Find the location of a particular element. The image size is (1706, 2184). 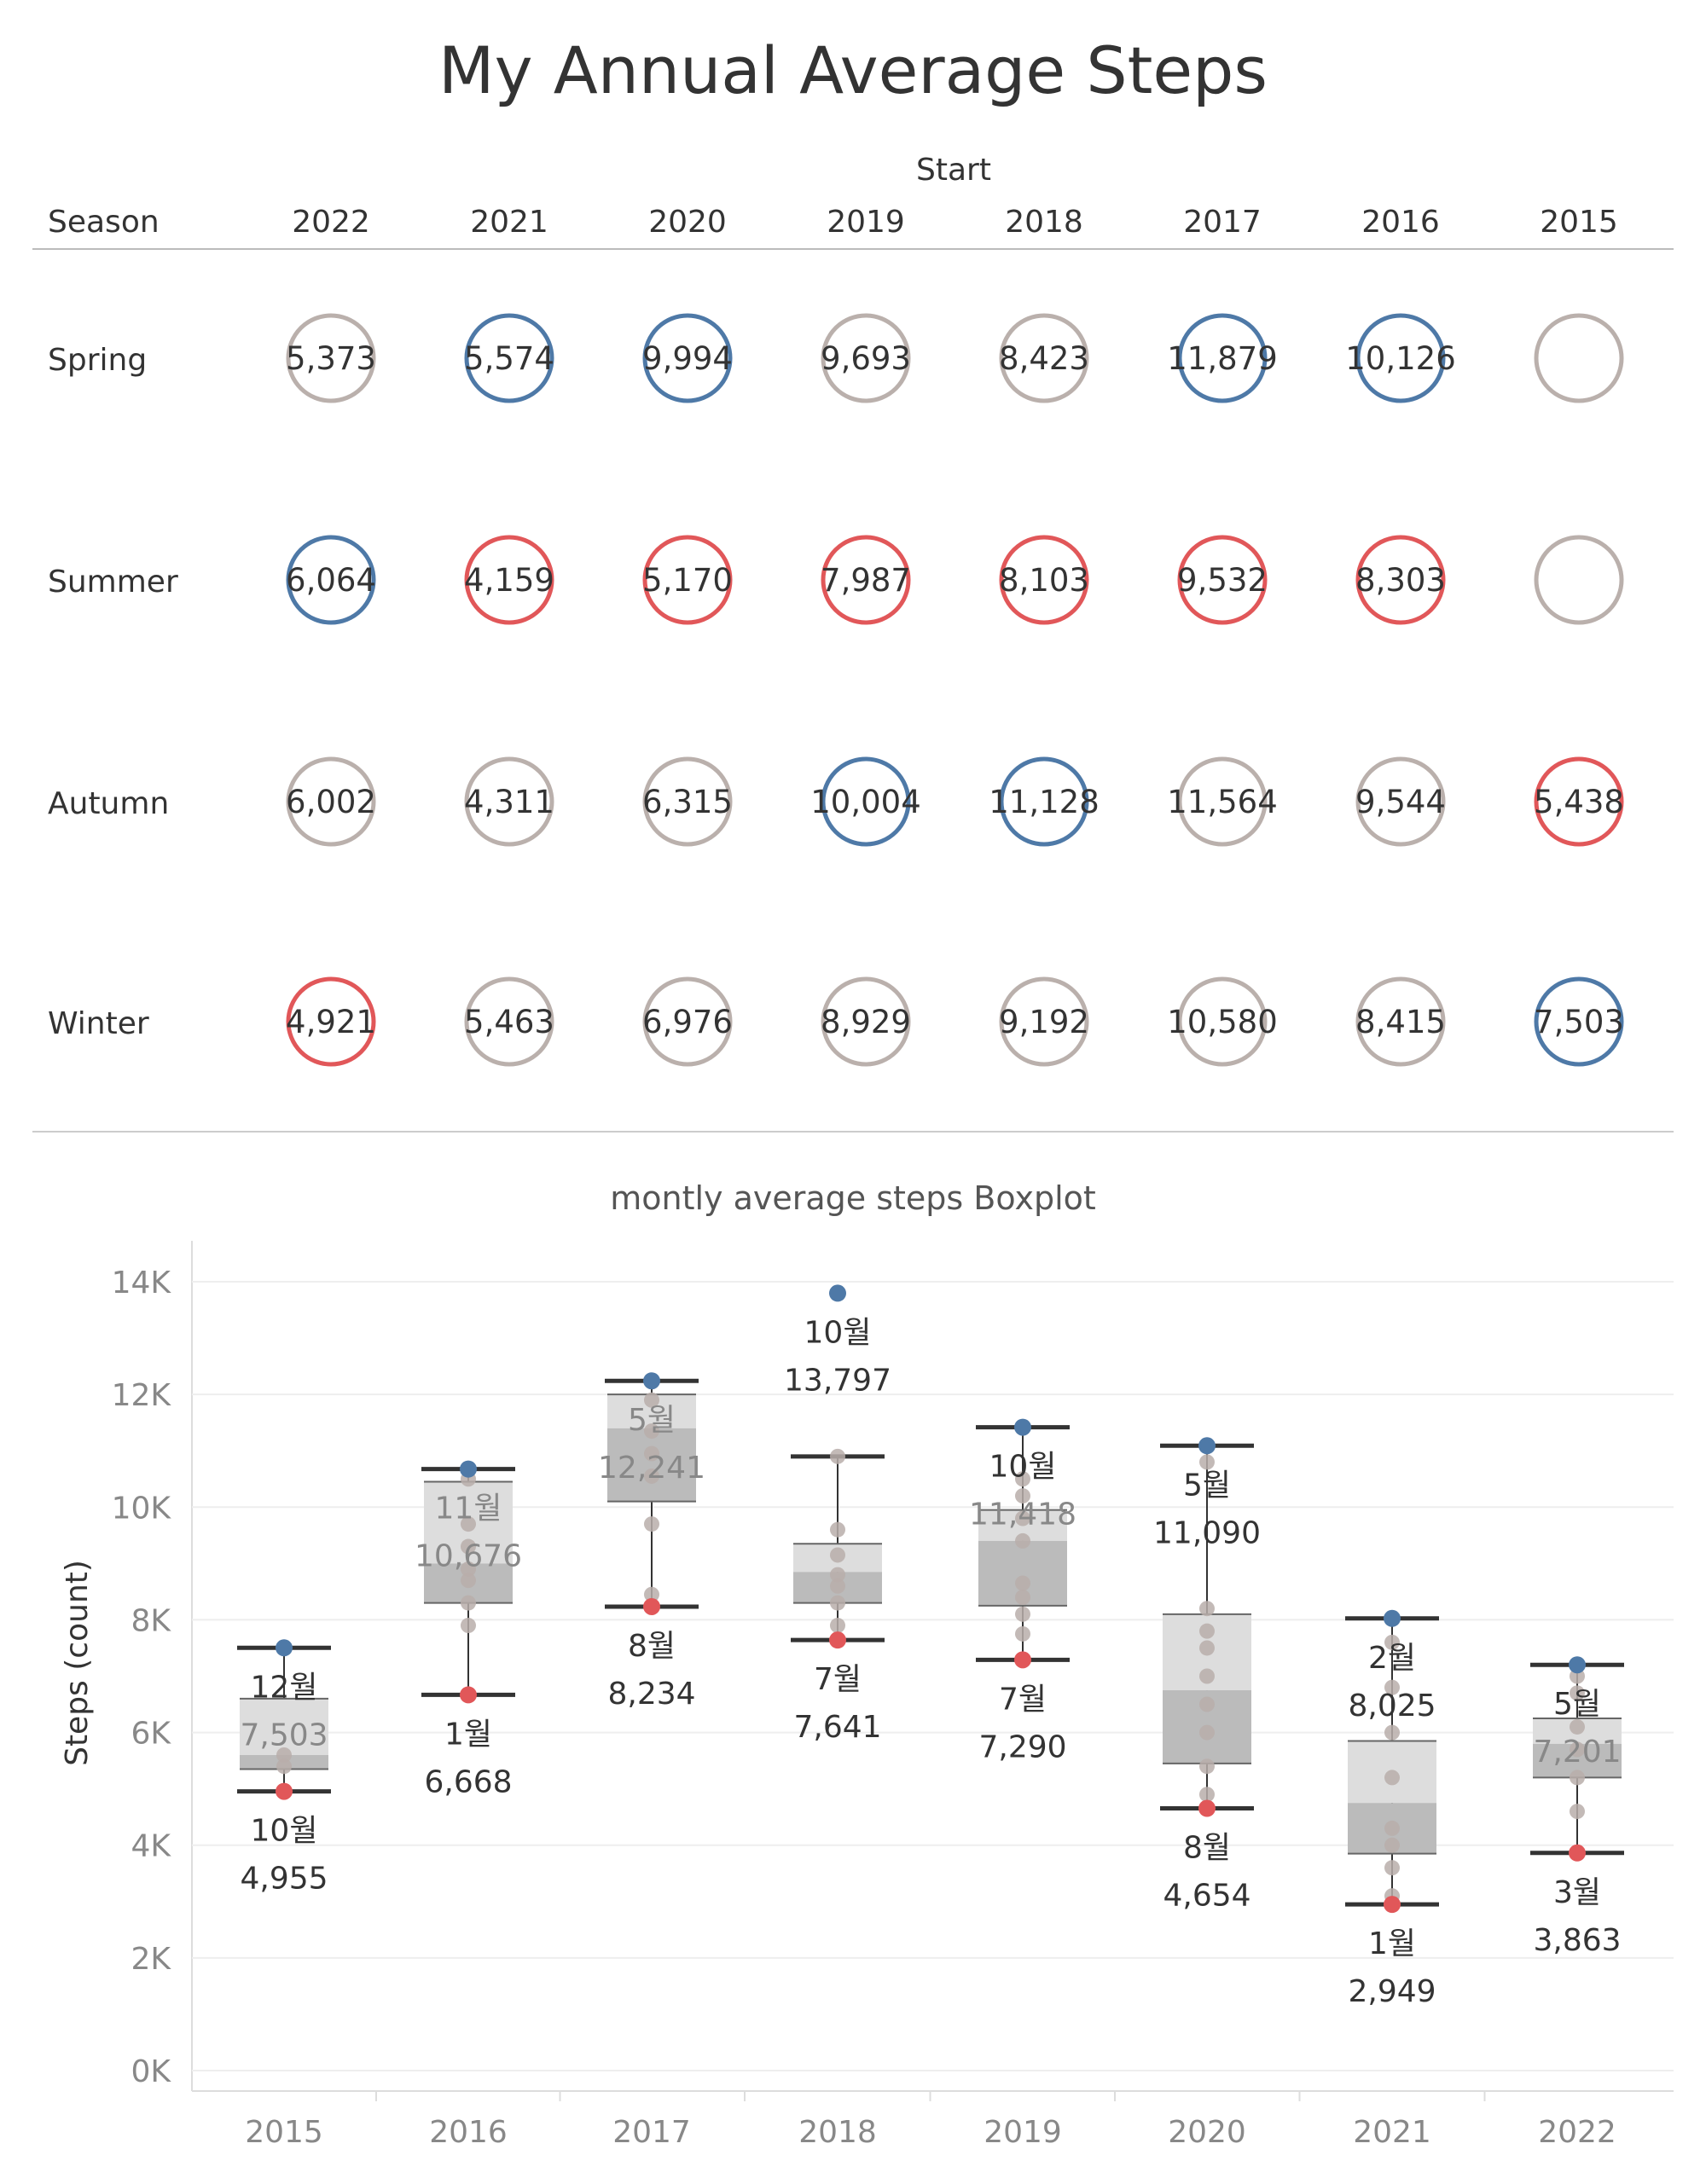

season-value: 6,315 is located at coordinates (687, 802).